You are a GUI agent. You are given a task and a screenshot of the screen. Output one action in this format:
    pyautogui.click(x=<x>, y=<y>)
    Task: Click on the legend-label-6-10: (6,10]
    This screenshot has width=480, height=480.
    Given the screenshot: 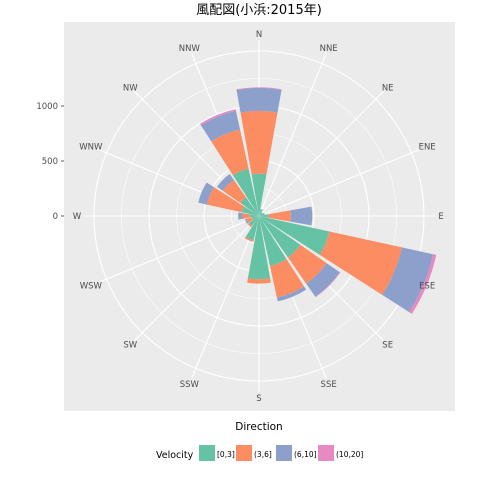 What is the action you would take?
    pyautogui.click(x=305, y=454)
    